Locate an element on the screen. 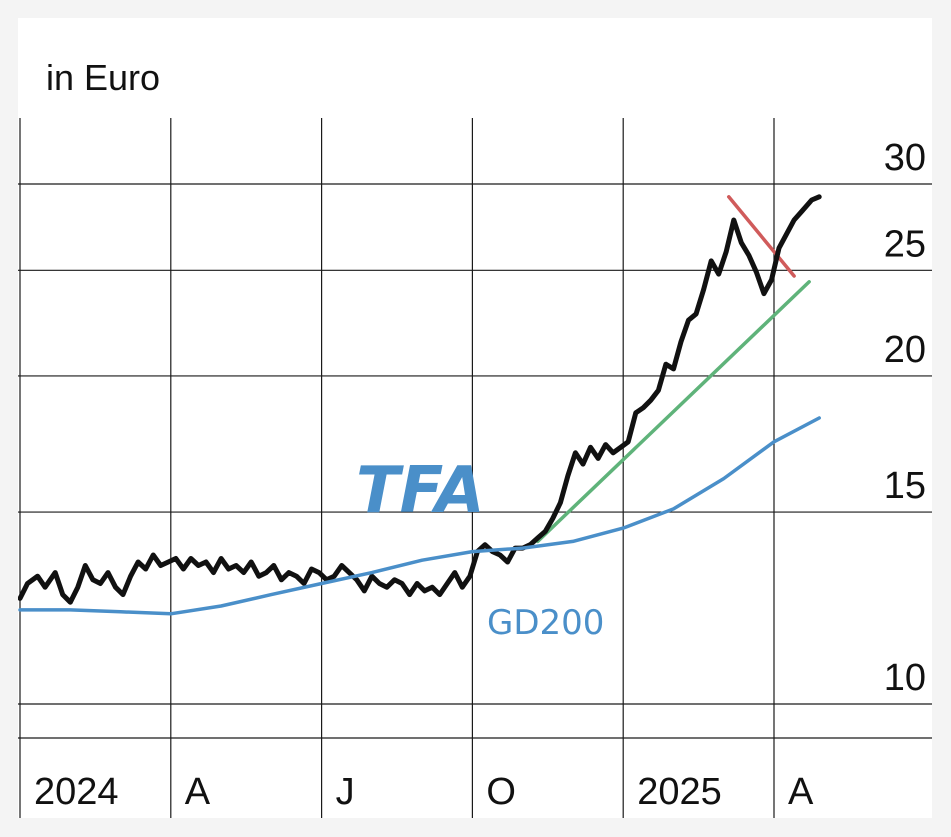 This screenshot has height=837, width=951. x-tick-label-3: O is located at coordinates (501, 792).